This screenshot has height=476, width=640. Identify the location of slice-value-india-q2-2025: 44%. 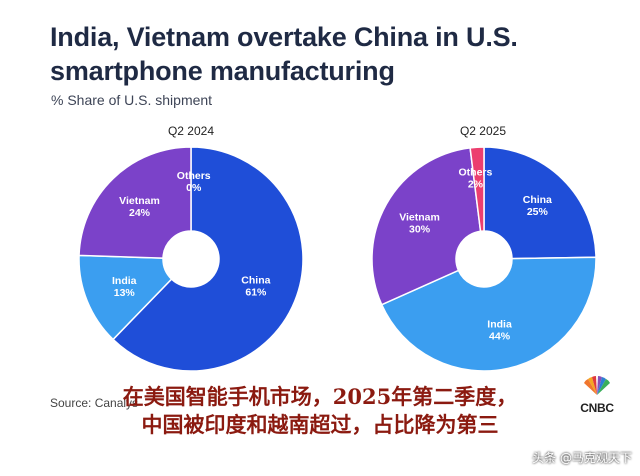
(500, 336).